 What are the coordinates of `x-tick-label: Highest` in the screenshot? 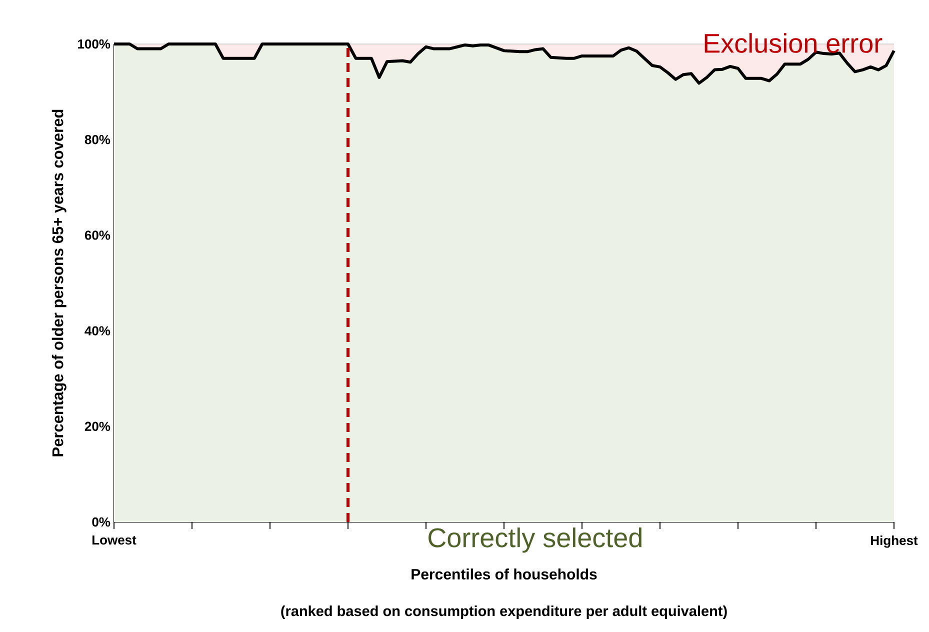 It's located at (894, 542).